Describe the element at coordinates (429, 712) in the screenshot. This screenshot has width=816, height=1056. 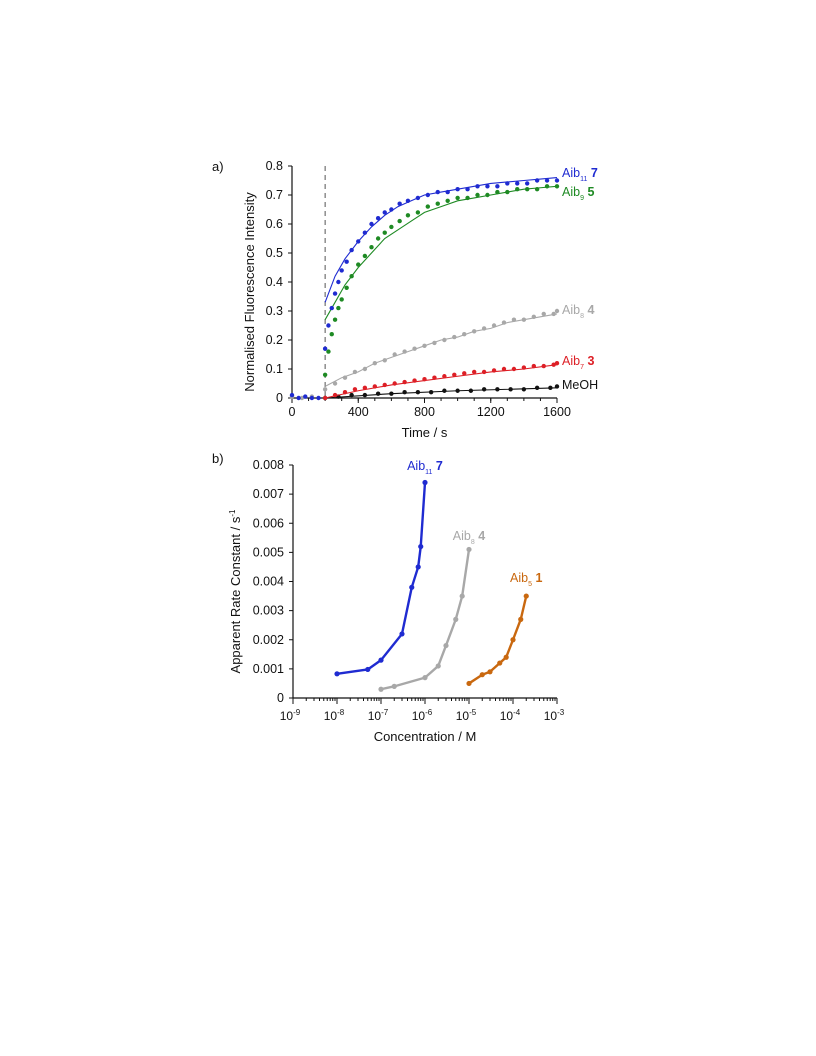
I see `x-tick-exponent: -6` at that location.